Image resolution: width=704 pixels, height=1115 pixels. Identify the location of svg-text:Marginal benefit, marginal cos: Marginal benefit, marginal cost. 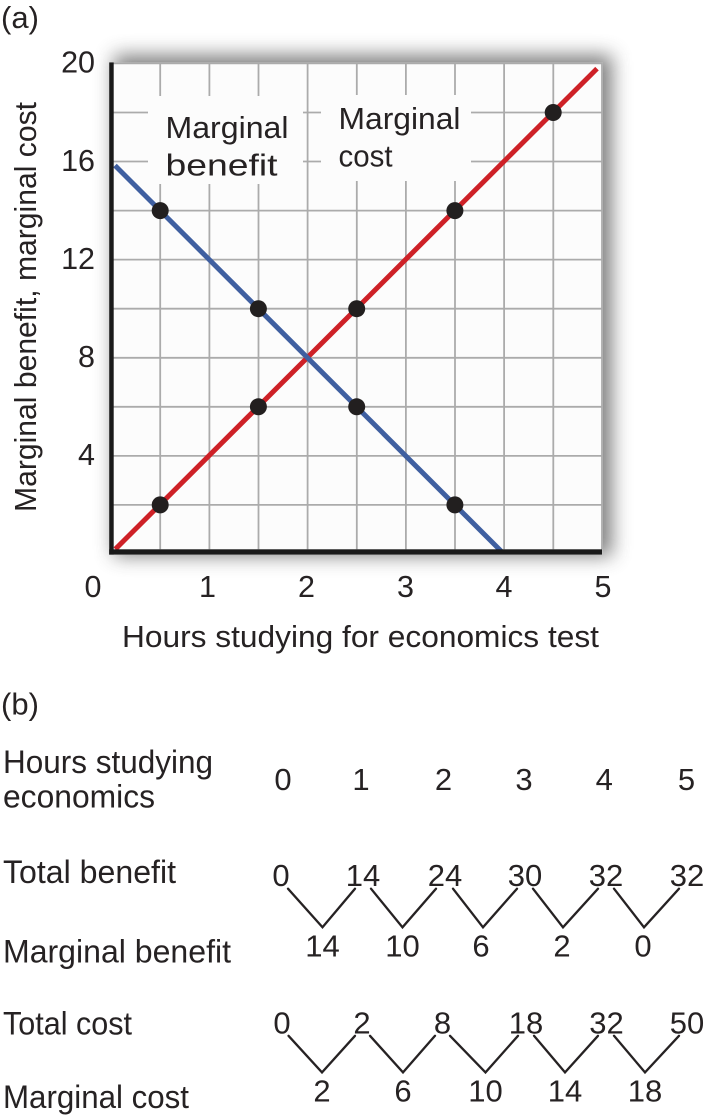
(25, 307).